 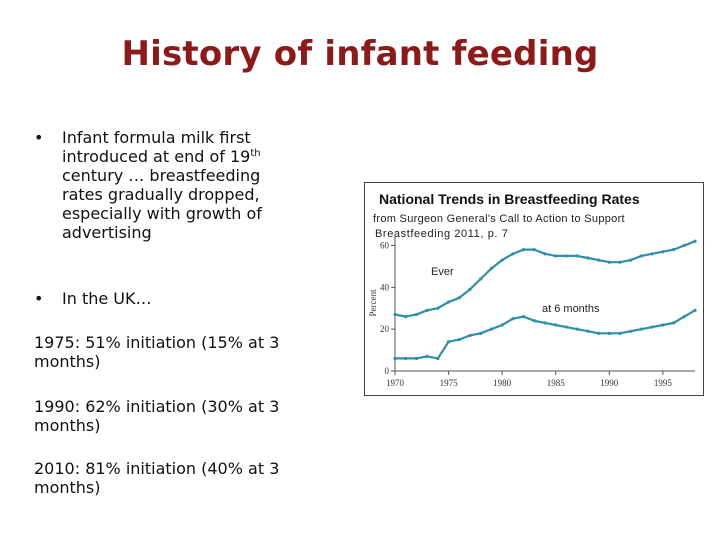 What do you see at coordinates (373, 302) in the screenshot?
I see `y-axis-label: Percent` at bounding box center [373, 302].